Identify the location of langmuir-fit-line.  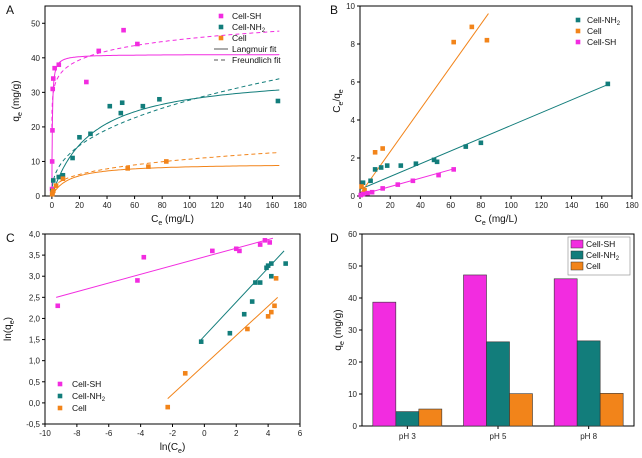
(165, 142).